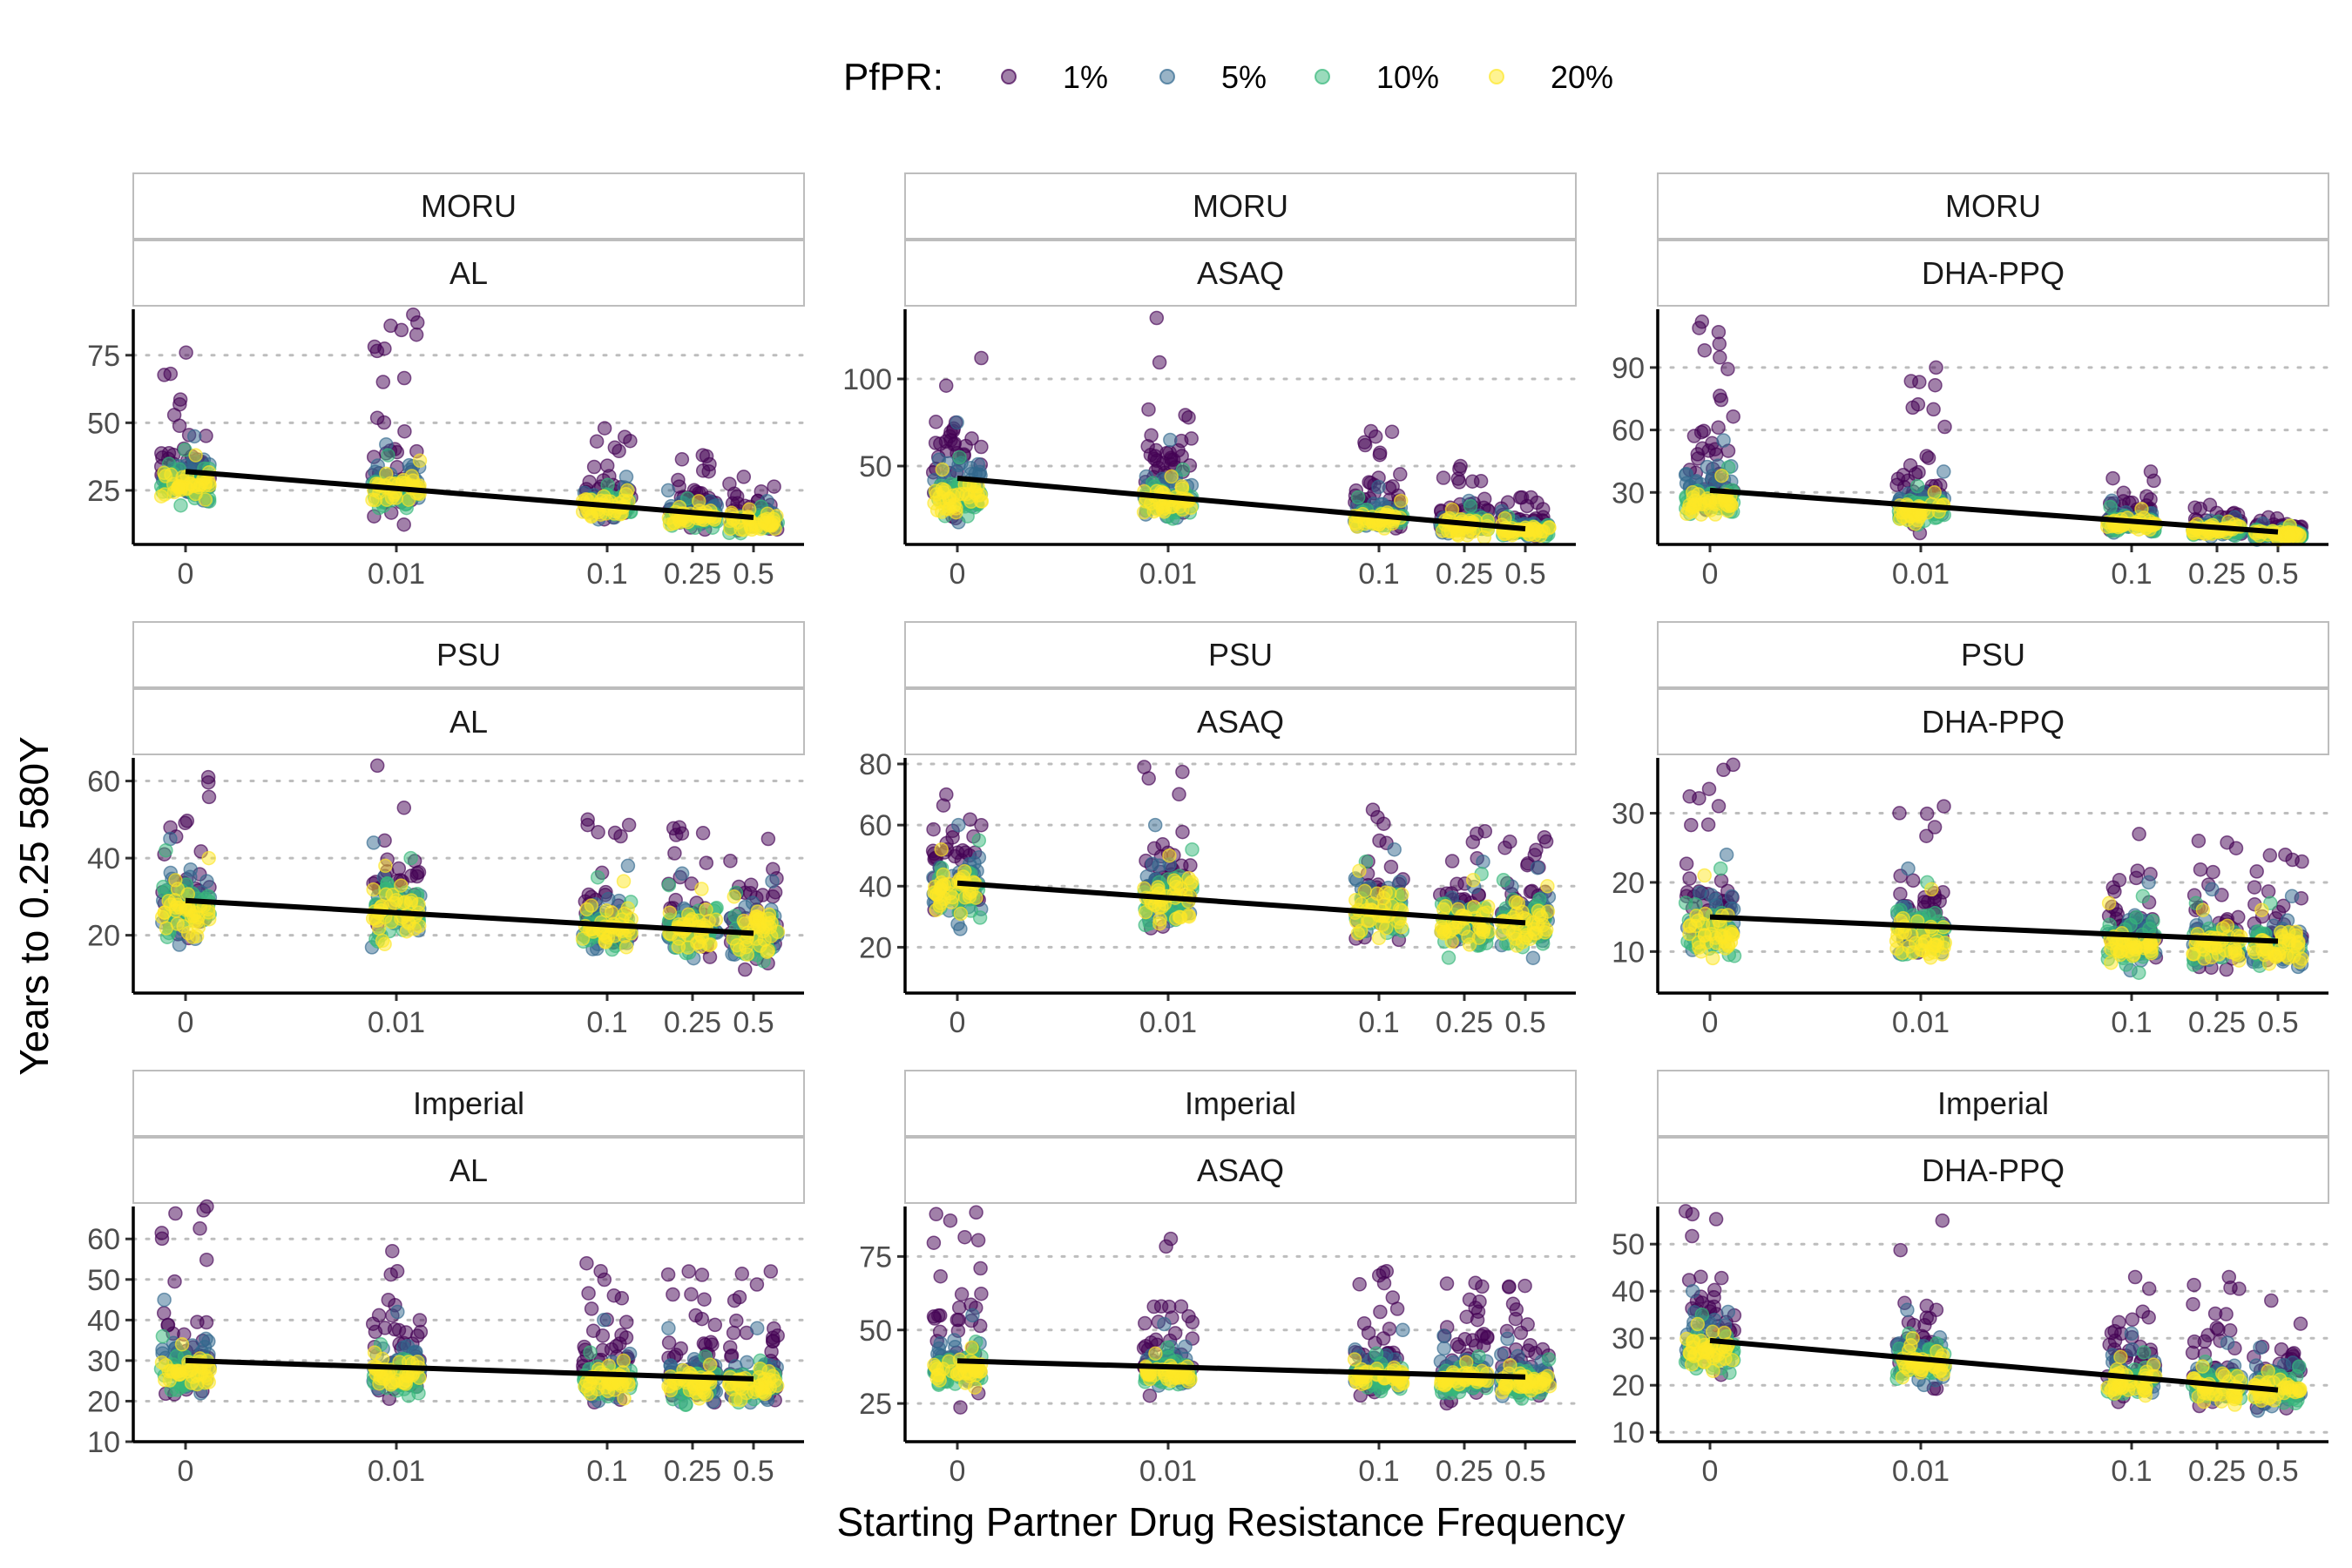  I want to click on x-tick-label: 0.01, so click(1921, 574).